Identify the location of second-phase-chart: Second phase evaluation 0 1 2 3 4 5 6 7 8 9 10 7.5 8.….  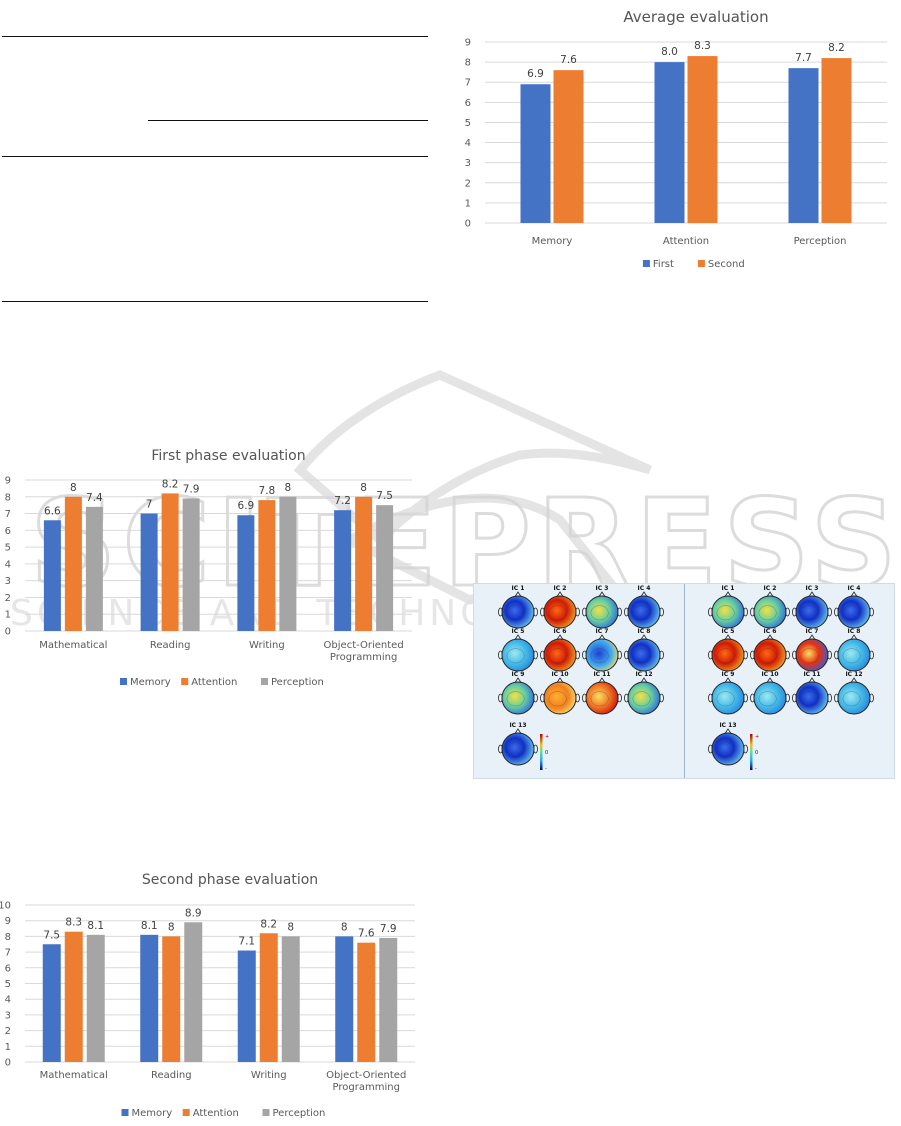
(220, 994).